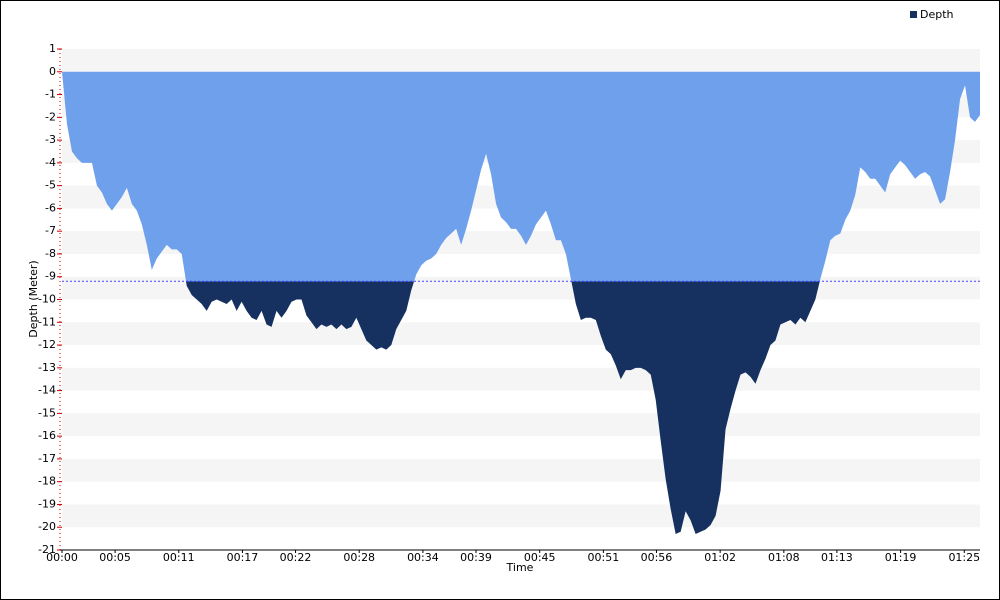 This screenshot has height=600, width=1000. What do you see at coordinates (50, 162) in the screenshot?
I see `y-tick-label: -4` at bounding box center [50, 162].